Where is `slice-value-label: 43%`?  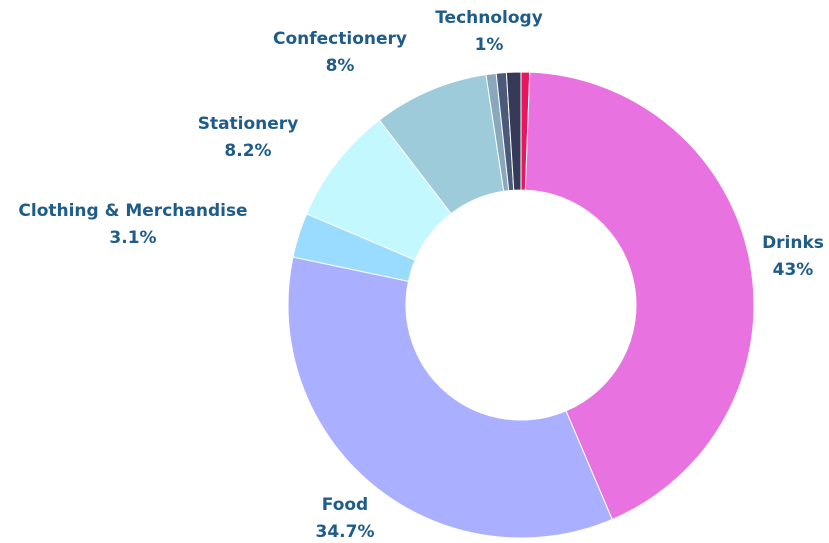 slice-value-label: 43% is located at coordinates (793, 270).